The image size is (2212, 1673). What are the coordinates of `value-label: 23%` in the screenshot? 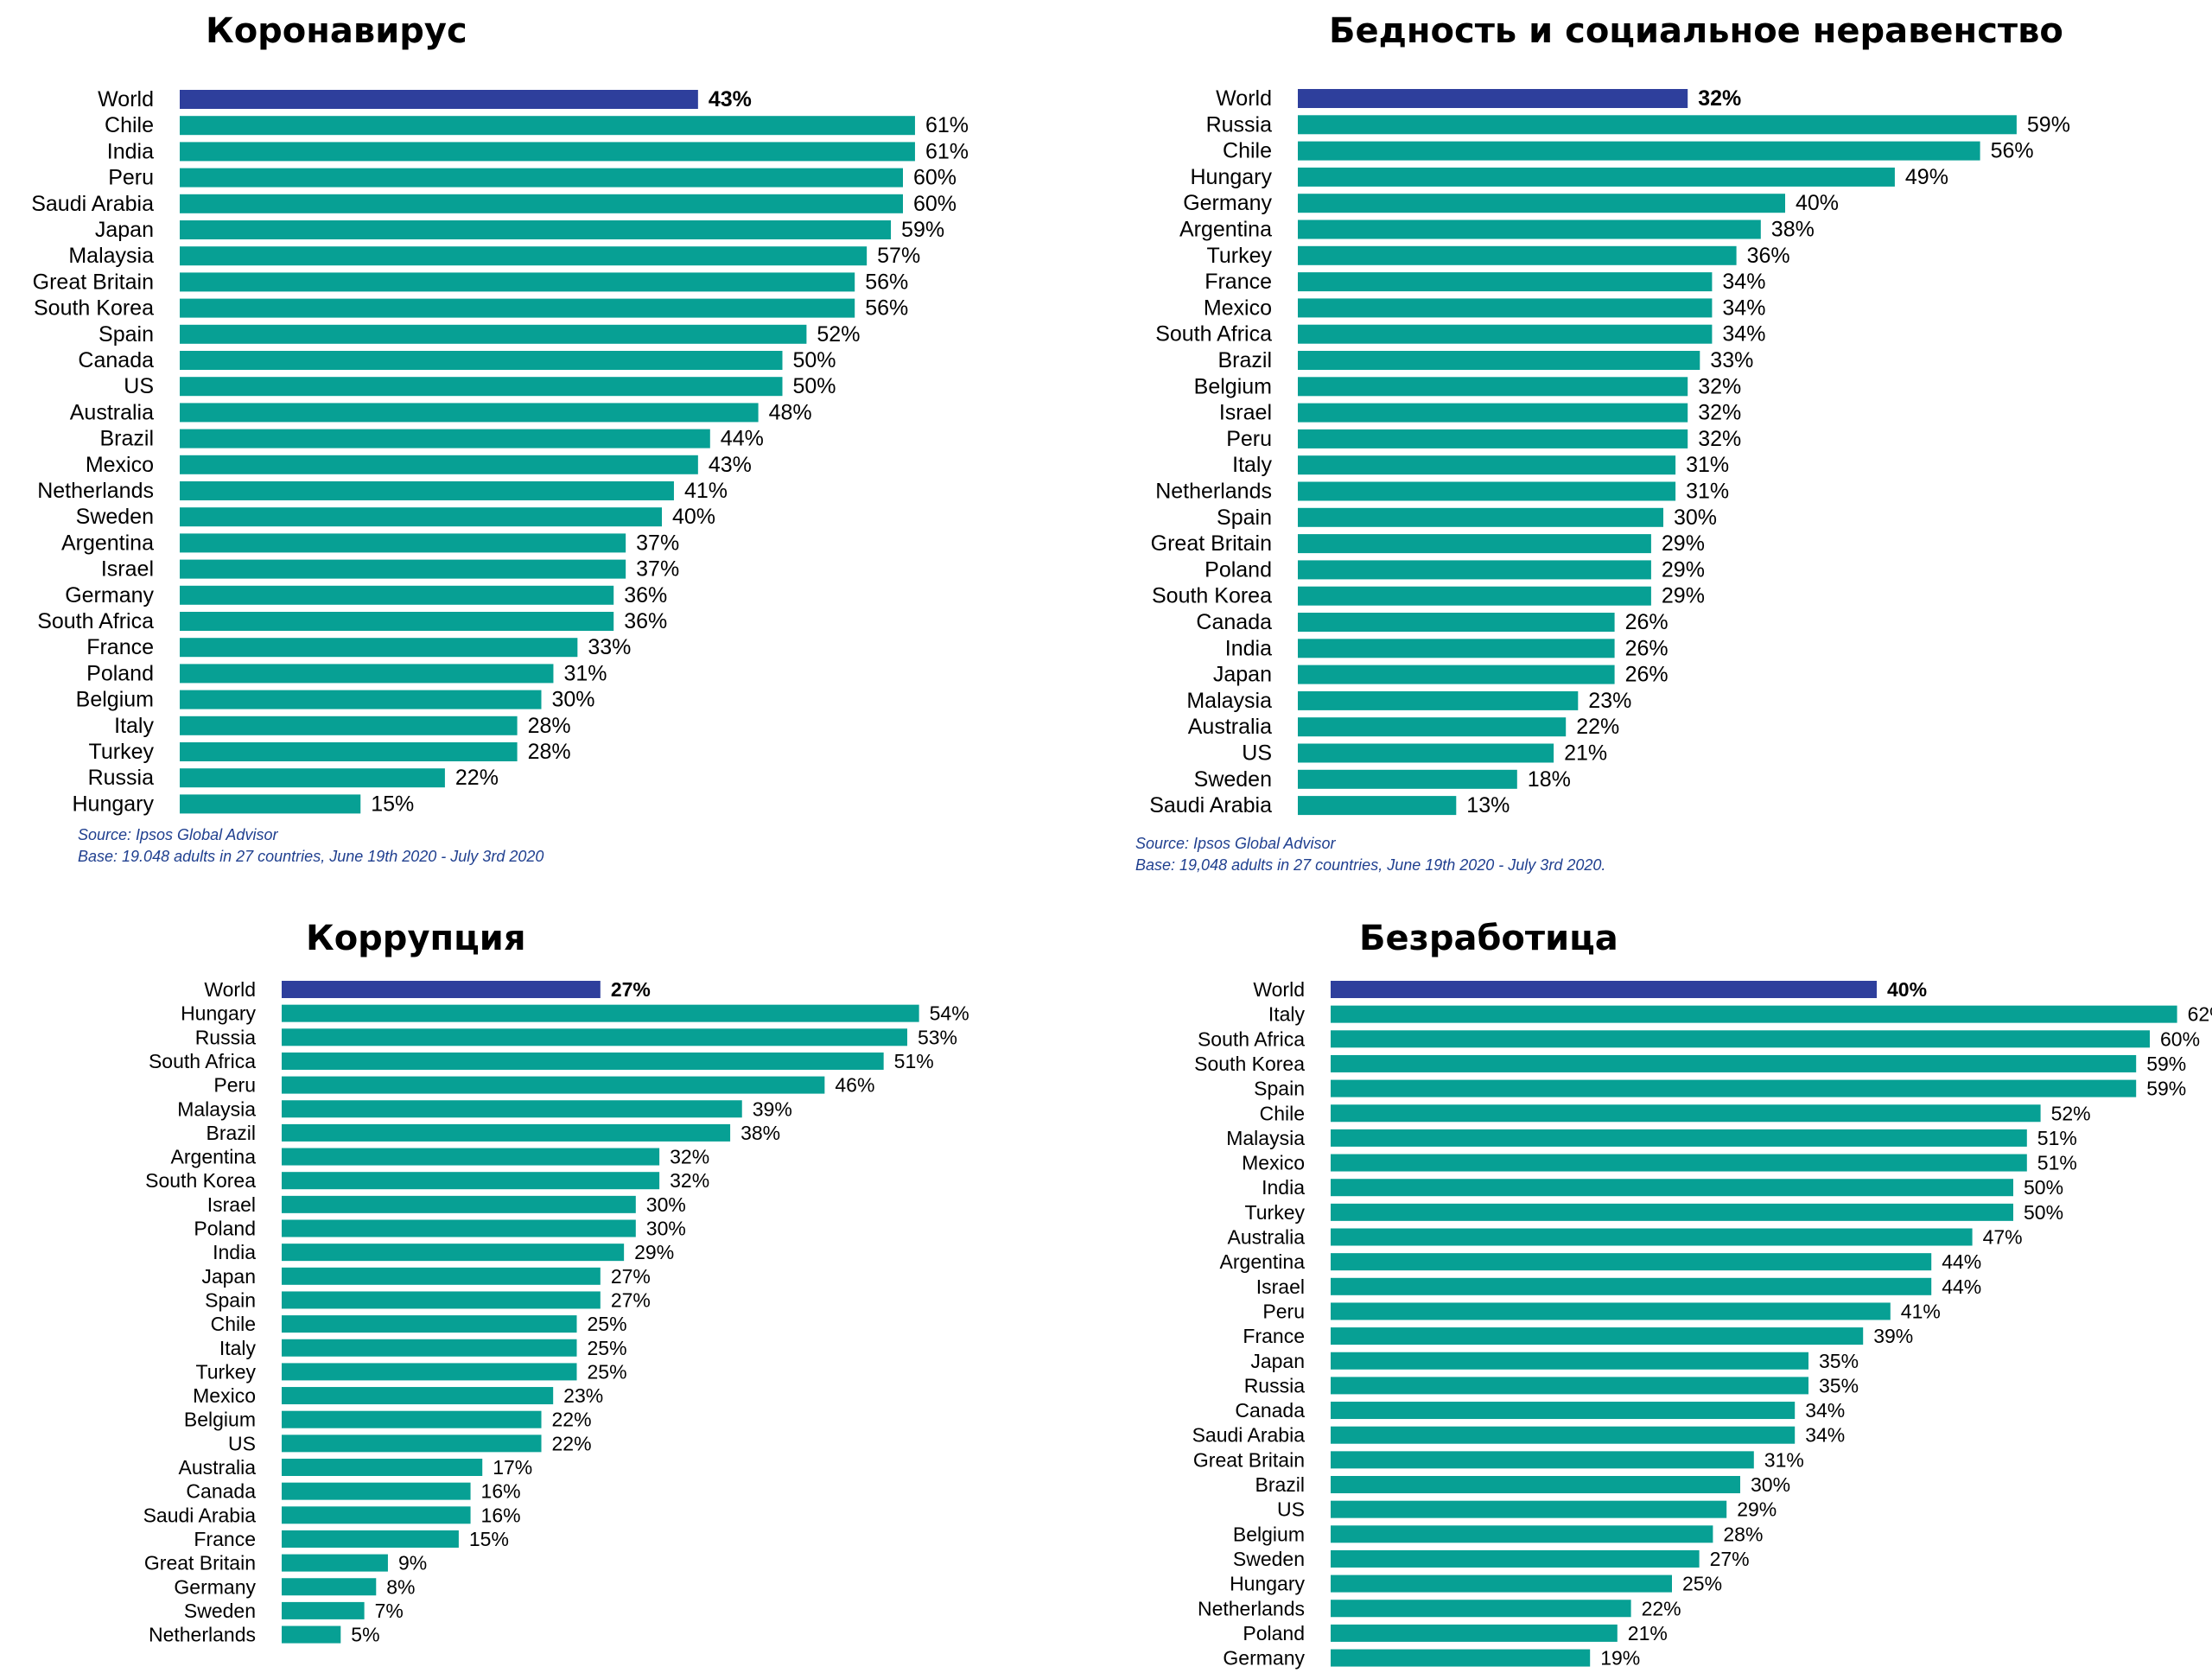 It's located at (583, 1395).